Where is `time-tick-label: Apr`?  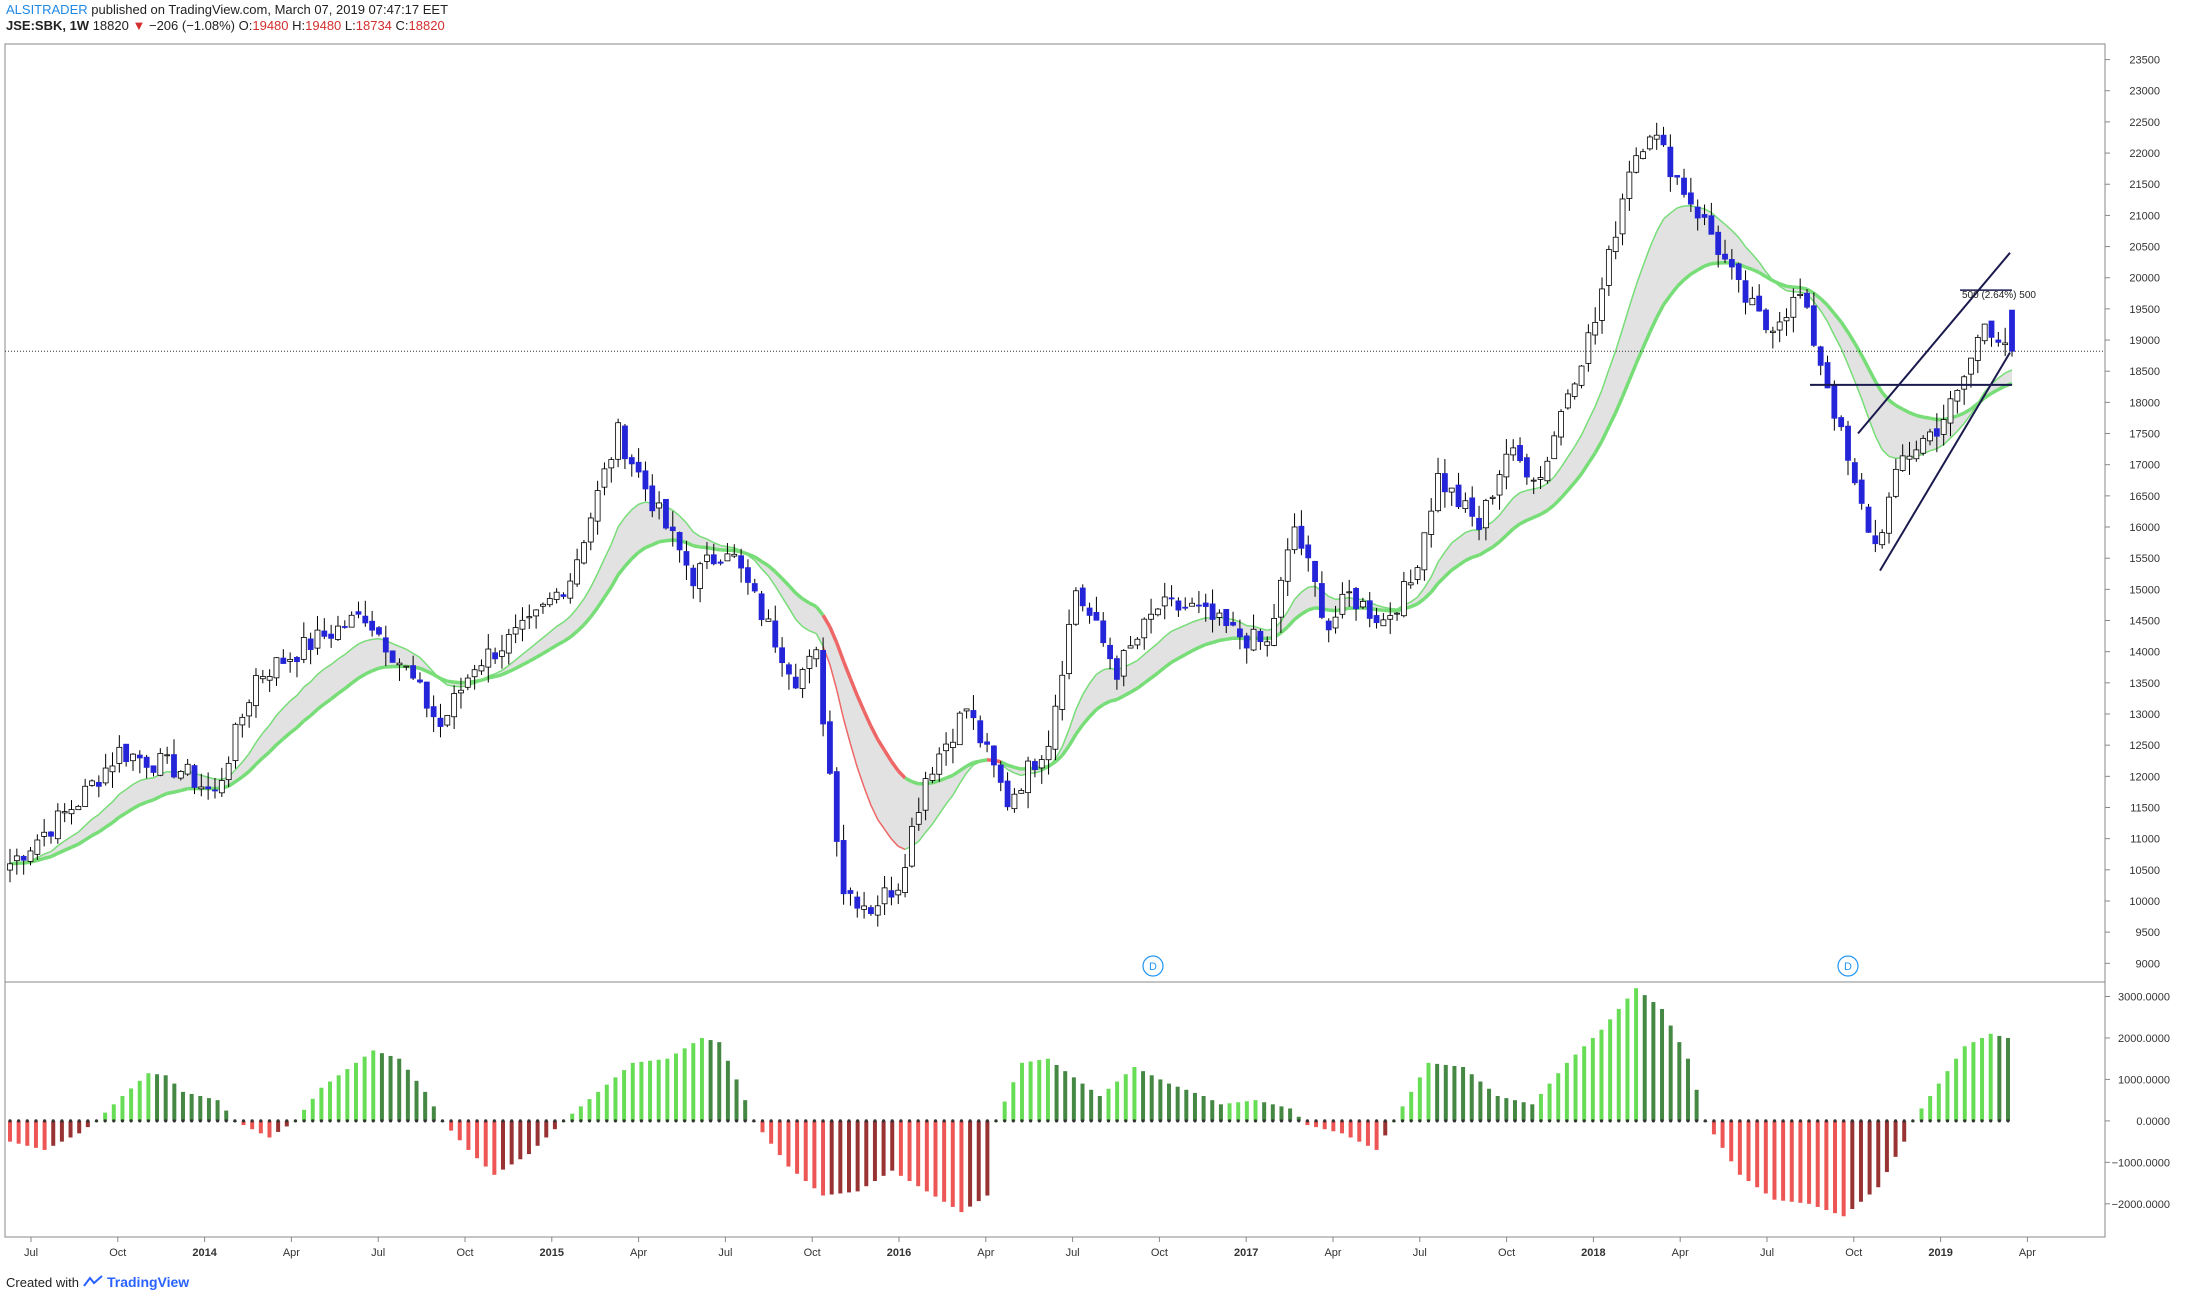
time-tick-label: Apr is located at coordinates (638, 1253).